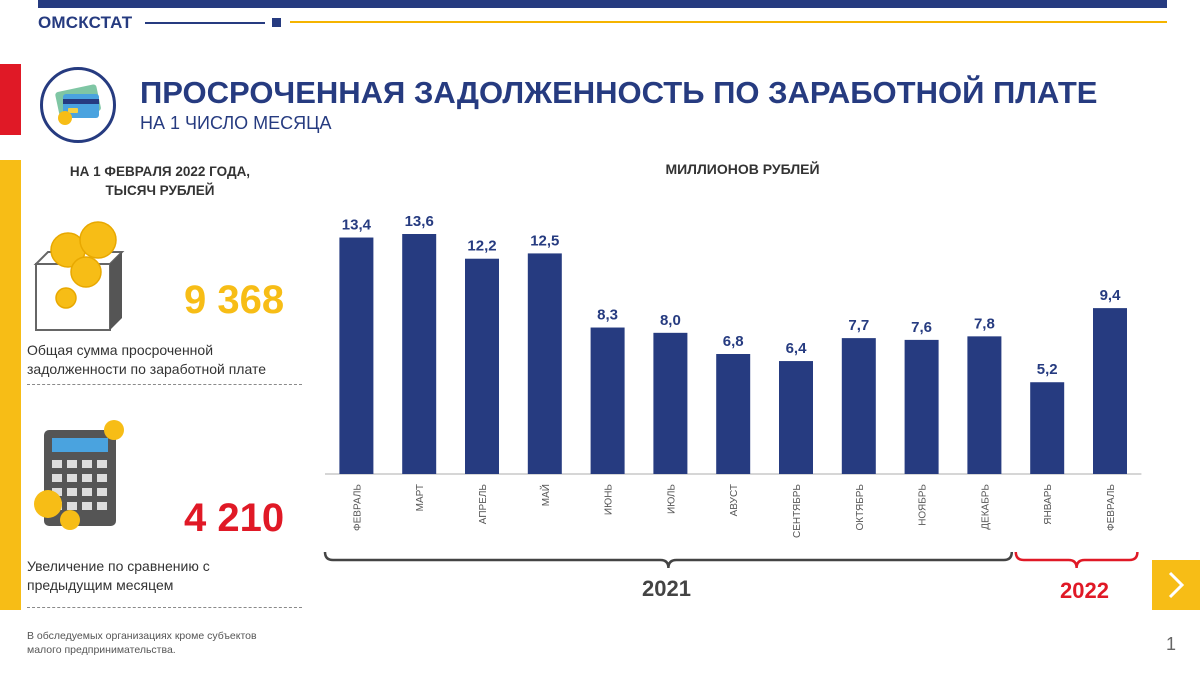 The height and width of the screenshot is (675, 1200). I want to click on left-panel-heading: НА 1 ФЕВРАЛЯ 2022 ГОДА, ТЫСЯЧ РУБЛЕЙ, so click(160, 181).